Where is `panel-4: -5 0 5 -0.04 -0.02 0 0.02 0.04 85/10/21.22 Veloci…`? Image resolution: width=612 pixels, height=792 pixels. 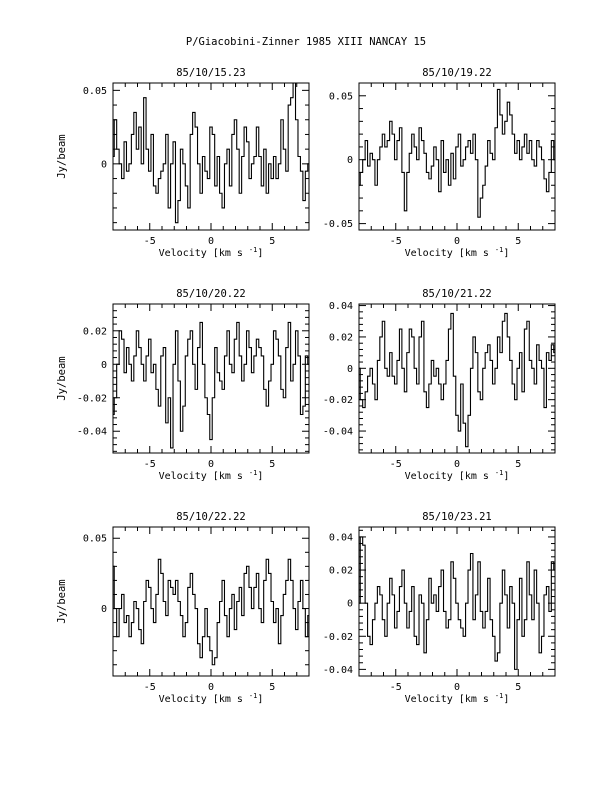 panel-4: -5 0 5 -0.04 -0.02 0 0.02 0.04 85/10/21.22 Veloci… is located at coordinates (439, 385).